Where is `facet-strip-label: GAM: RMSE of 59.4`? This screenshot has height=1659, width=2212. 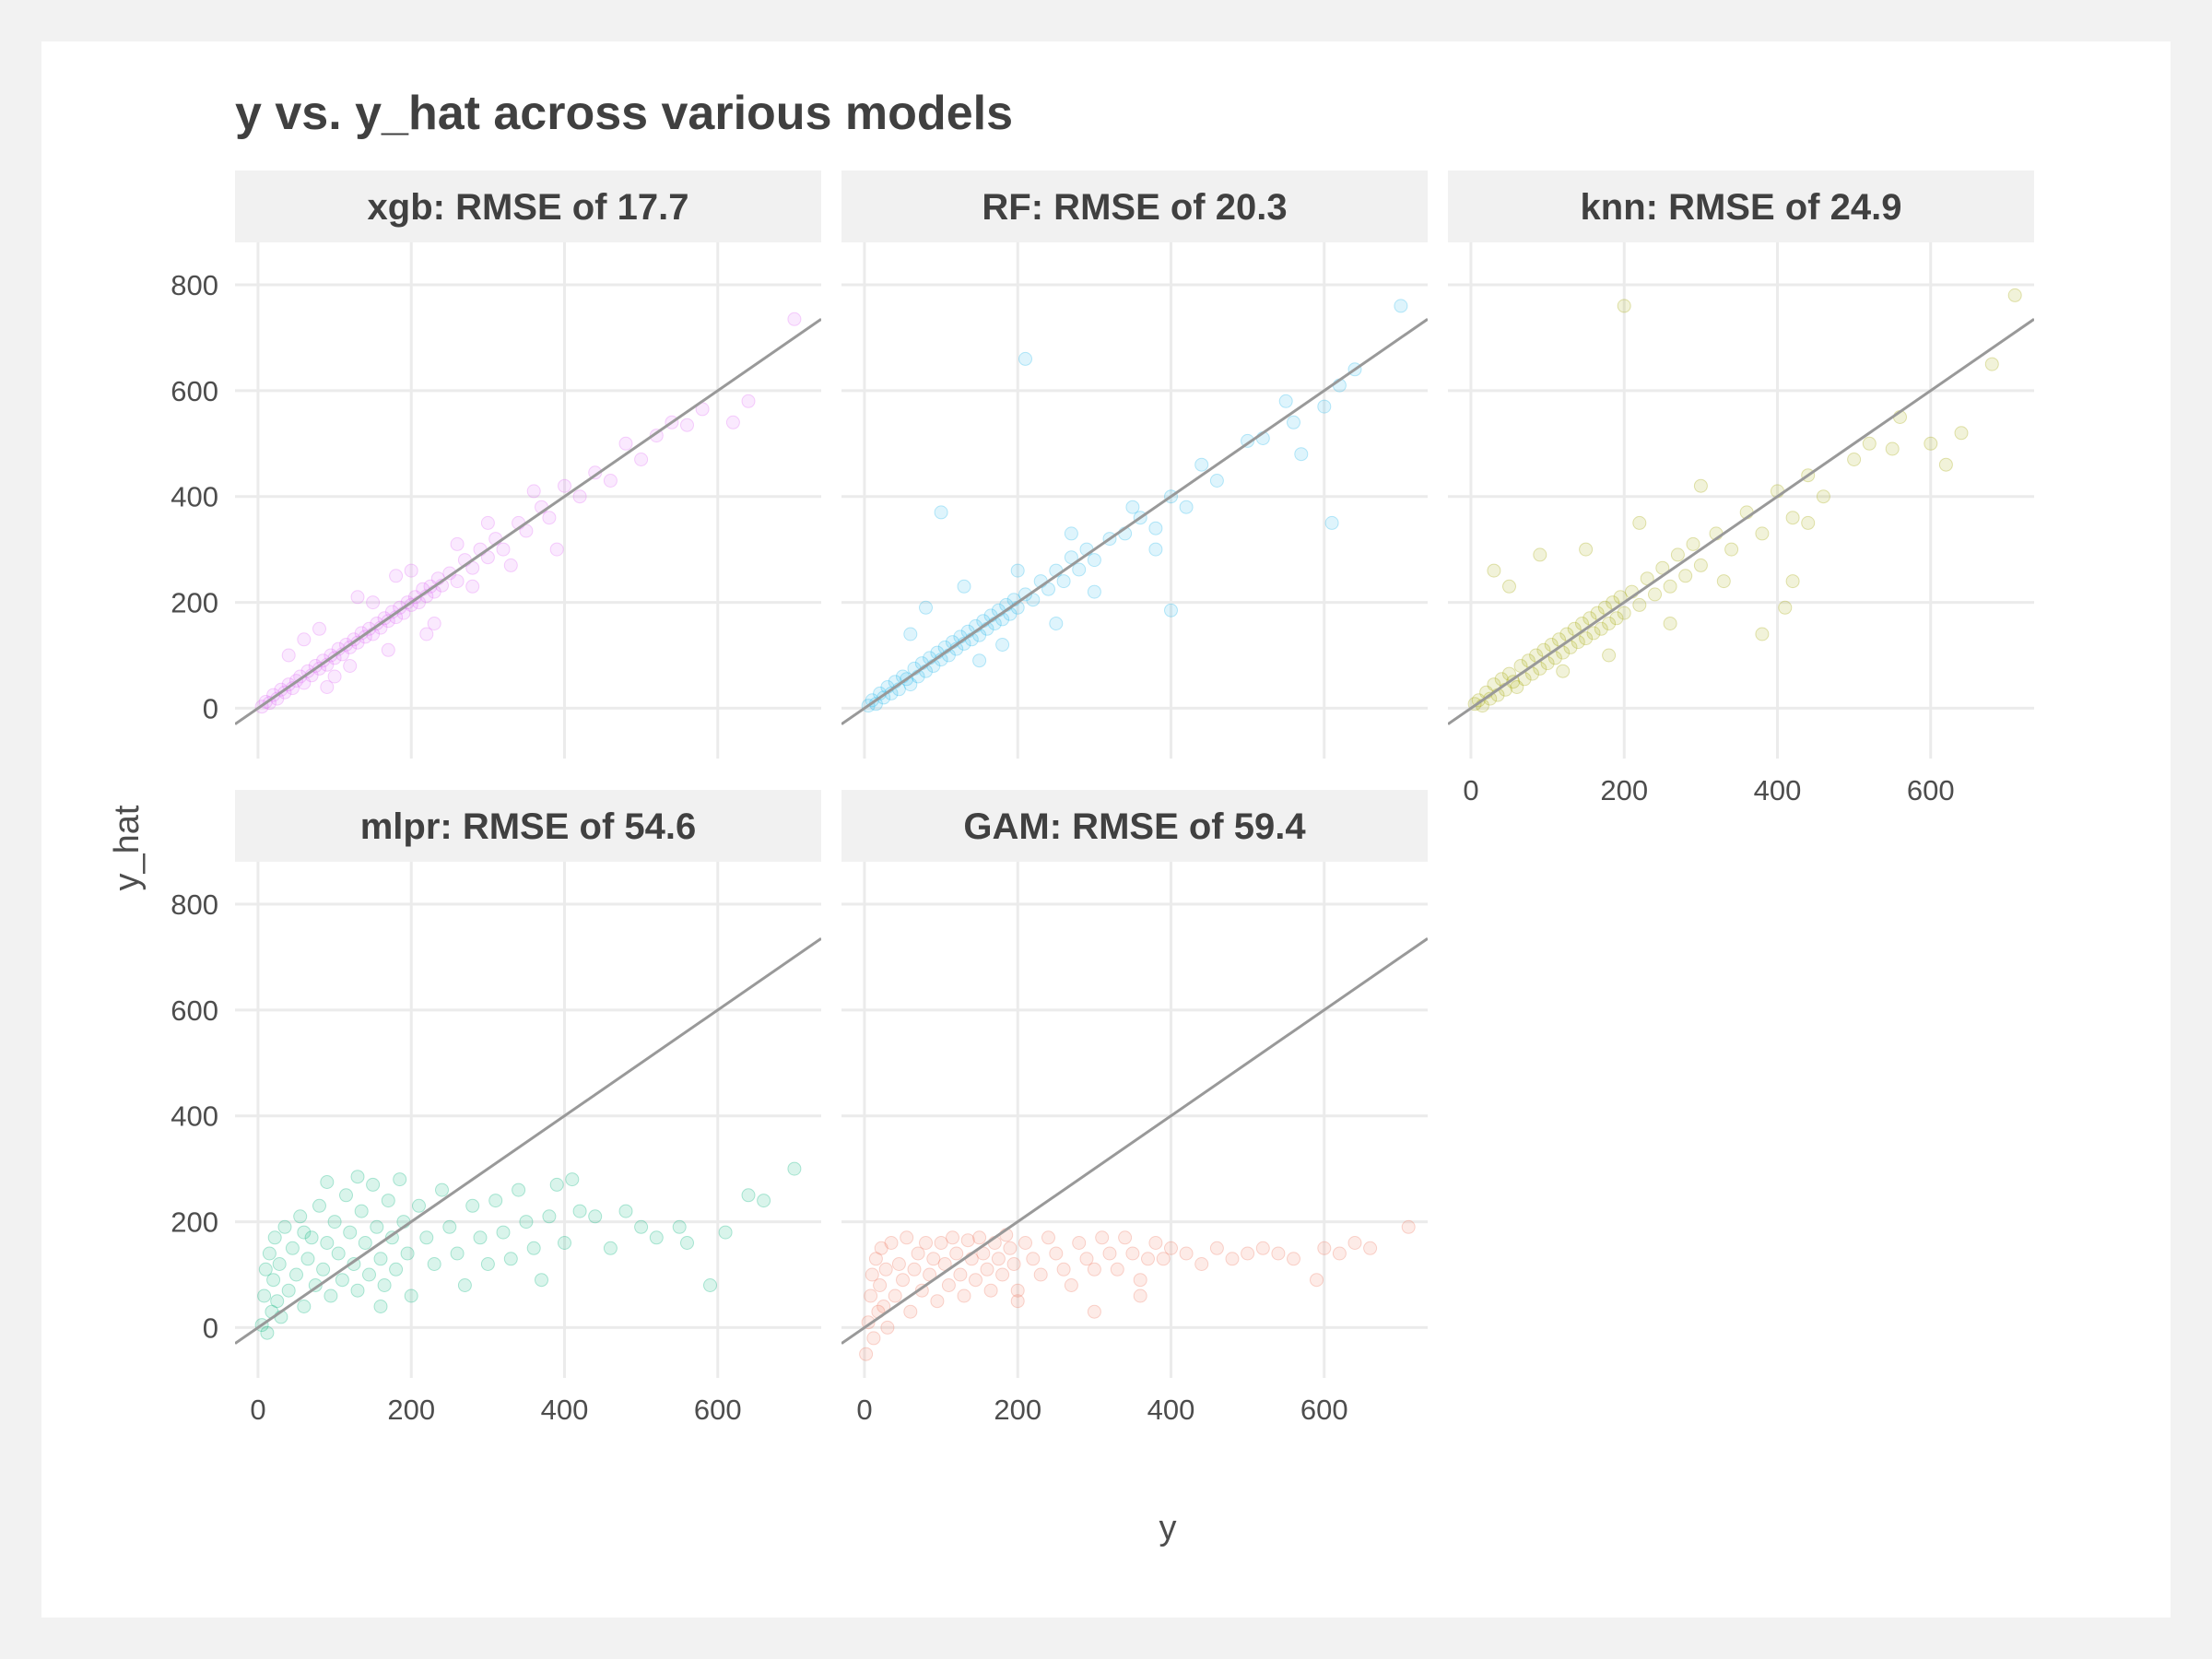
facet-strip-label: GAM: RMSE of 59.4 is located at coordinates (1134, 826).